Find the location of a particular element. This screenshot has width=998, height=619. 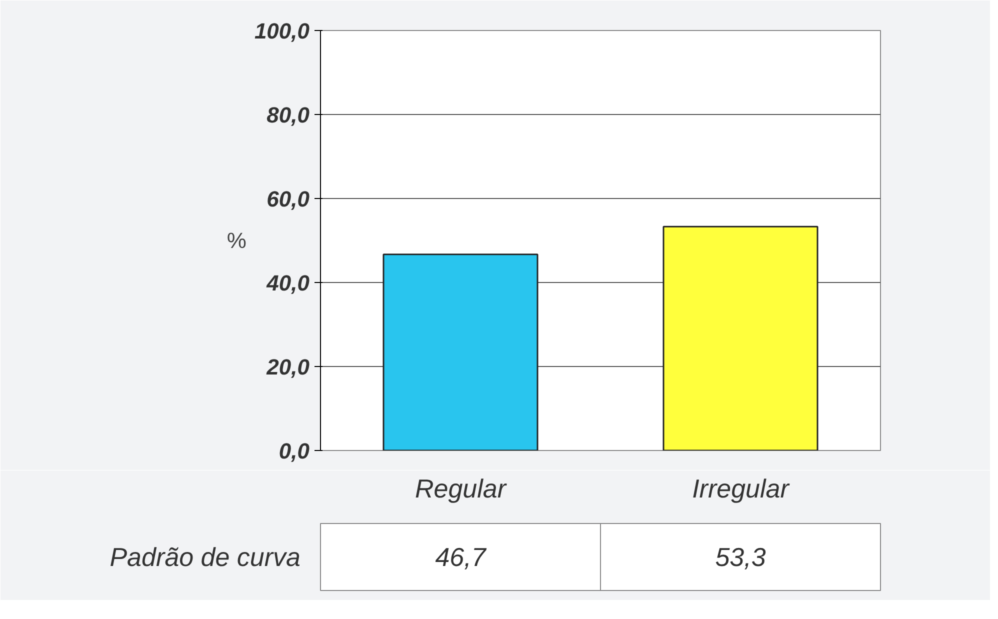

text: Padrão de curva is located at coordinates (205, 557).